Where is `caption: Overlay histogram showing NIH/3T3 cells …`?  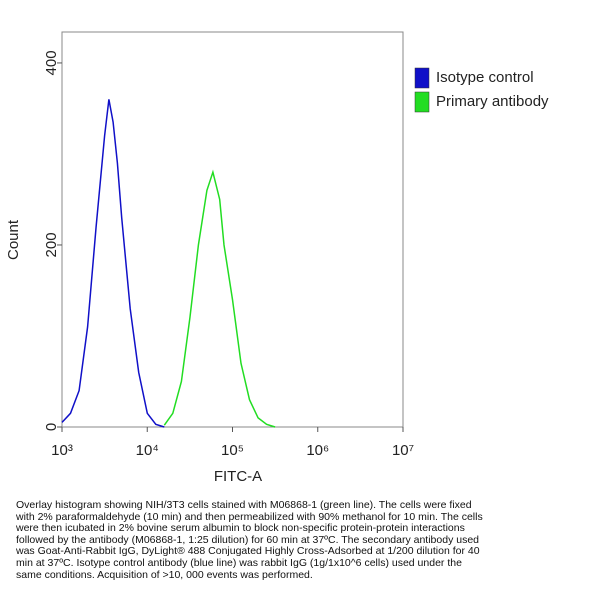 caption: Overlay histogram showing NIH/3T3 cells … is located at coordinates (306, 540).